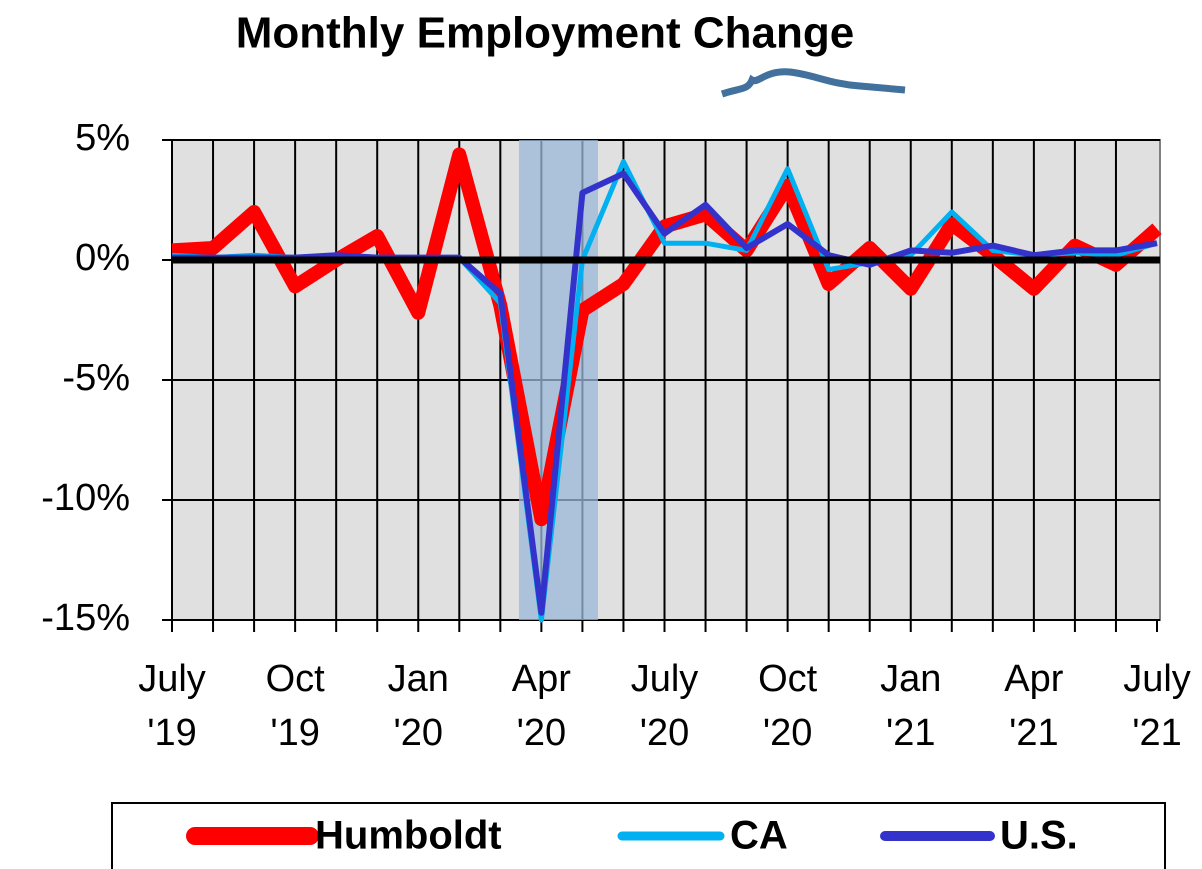 The height and width of the screenshot is (869, 1202). Describe the element at coordinates (813, 83) in the screenshot. I see `scribble` at that location.